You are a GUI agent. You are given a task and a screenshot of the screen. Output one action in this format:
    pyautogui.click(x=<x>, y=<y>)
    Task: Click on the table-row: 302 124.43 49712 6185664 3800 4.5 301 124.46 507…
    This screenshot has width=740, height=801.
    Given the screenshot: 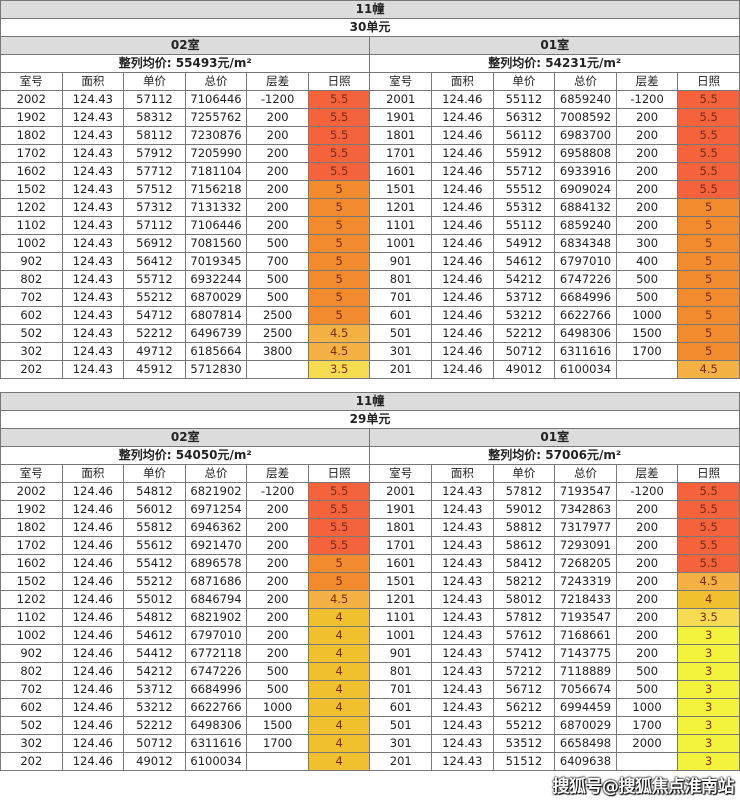 What is the action you would take?
    pyautogui.click(x=370, y=351)
    